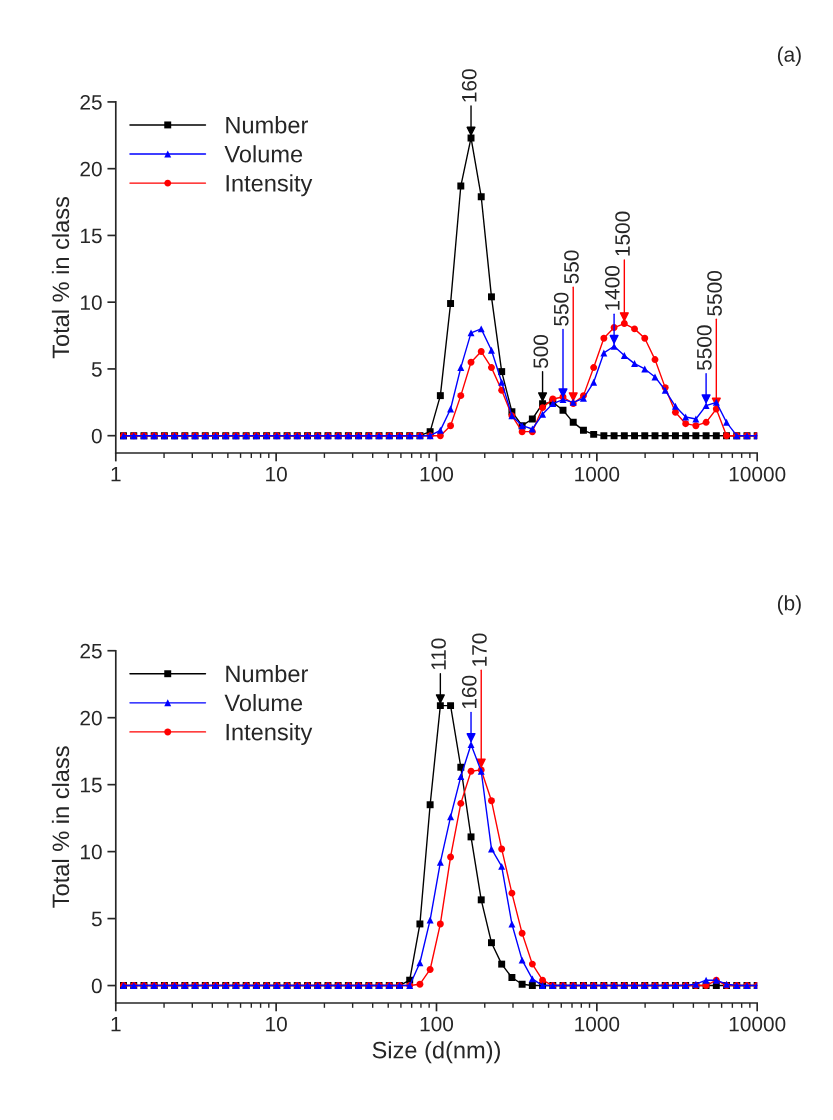  I want to click on annotation: 500, so click(541, 351).